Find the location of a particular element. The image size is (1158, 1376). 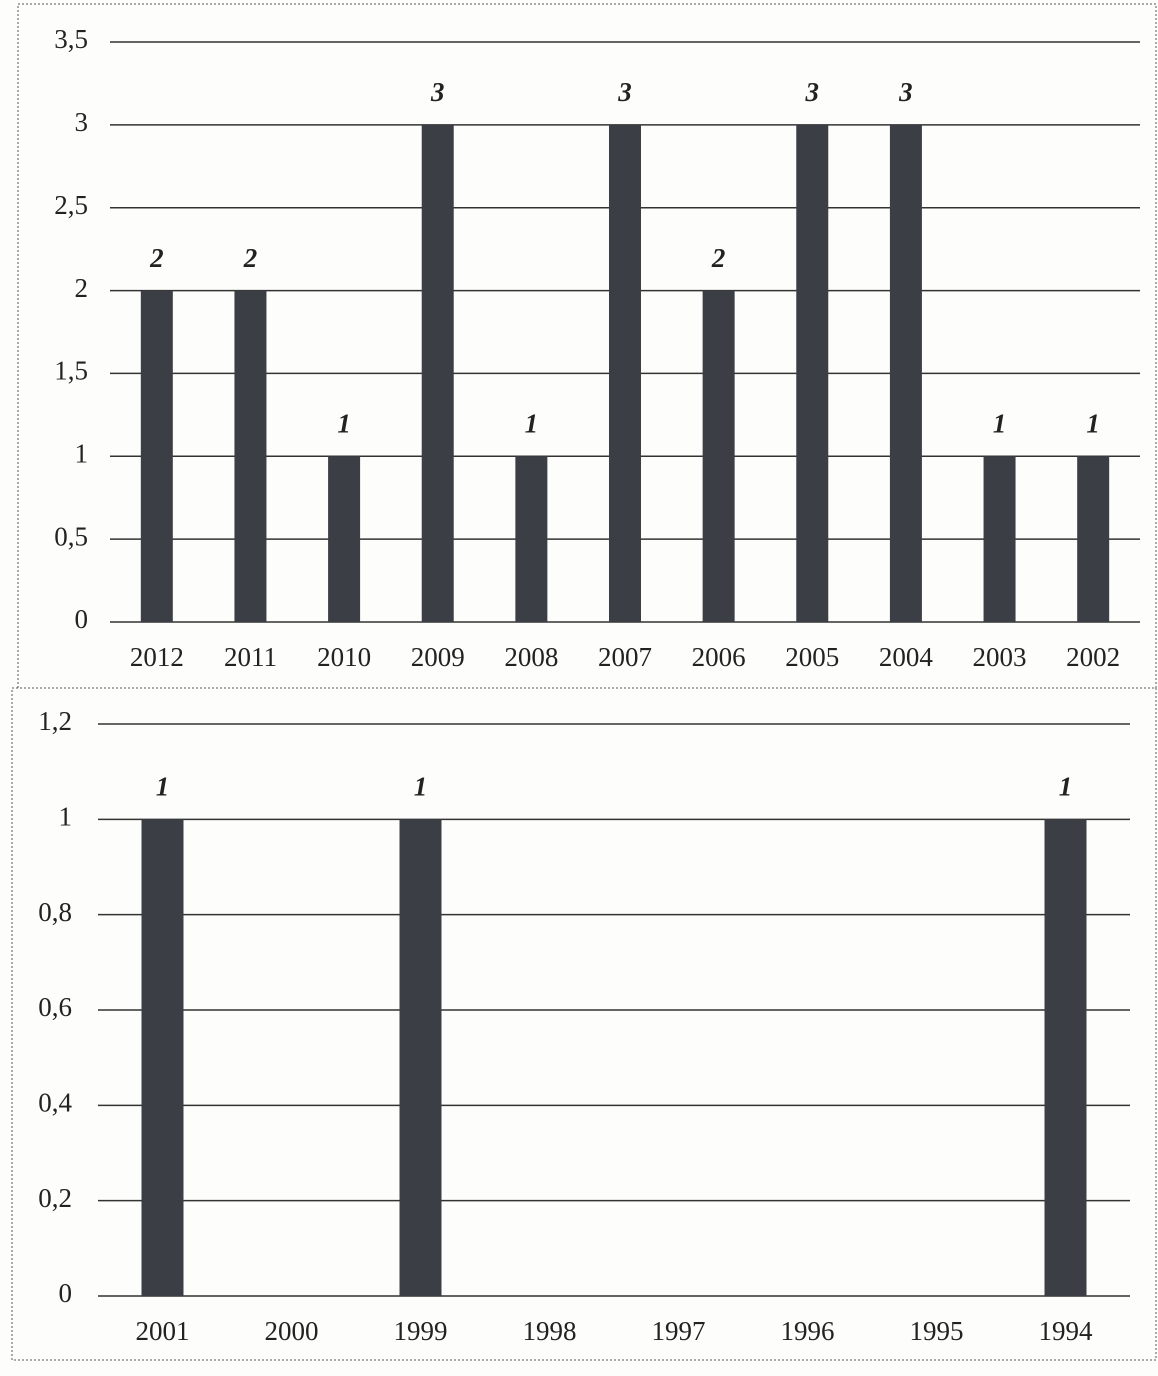

x-tick-label: 1997 is located at coordinates (679, 1331).